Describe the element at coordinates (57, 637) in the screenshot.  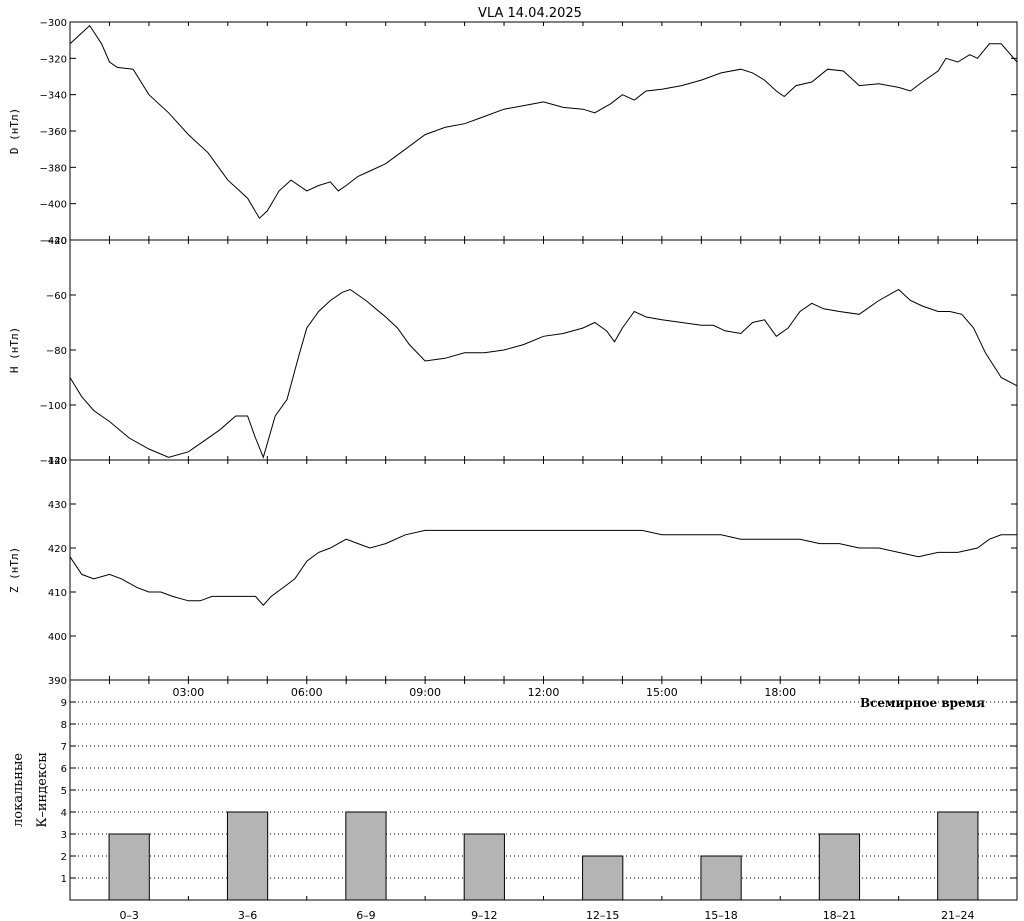
I see `y-tick-label: 400` at that location.